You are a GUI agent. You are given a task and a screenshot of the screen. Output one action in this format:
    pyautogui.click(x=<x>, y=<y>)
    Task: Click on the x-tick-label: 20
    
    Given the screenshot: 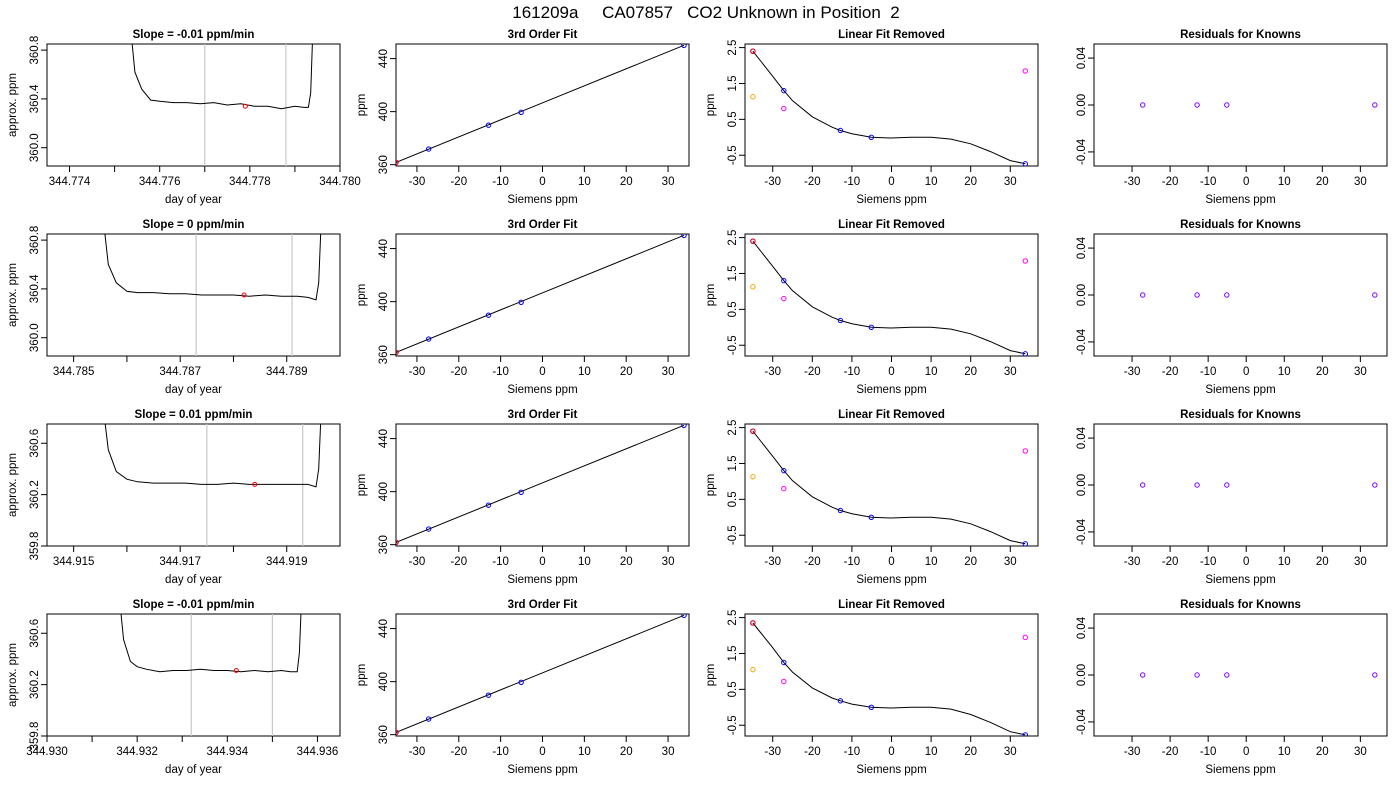 What is the action you would take?
    pyautogui.click(x=1322, y=562)
    